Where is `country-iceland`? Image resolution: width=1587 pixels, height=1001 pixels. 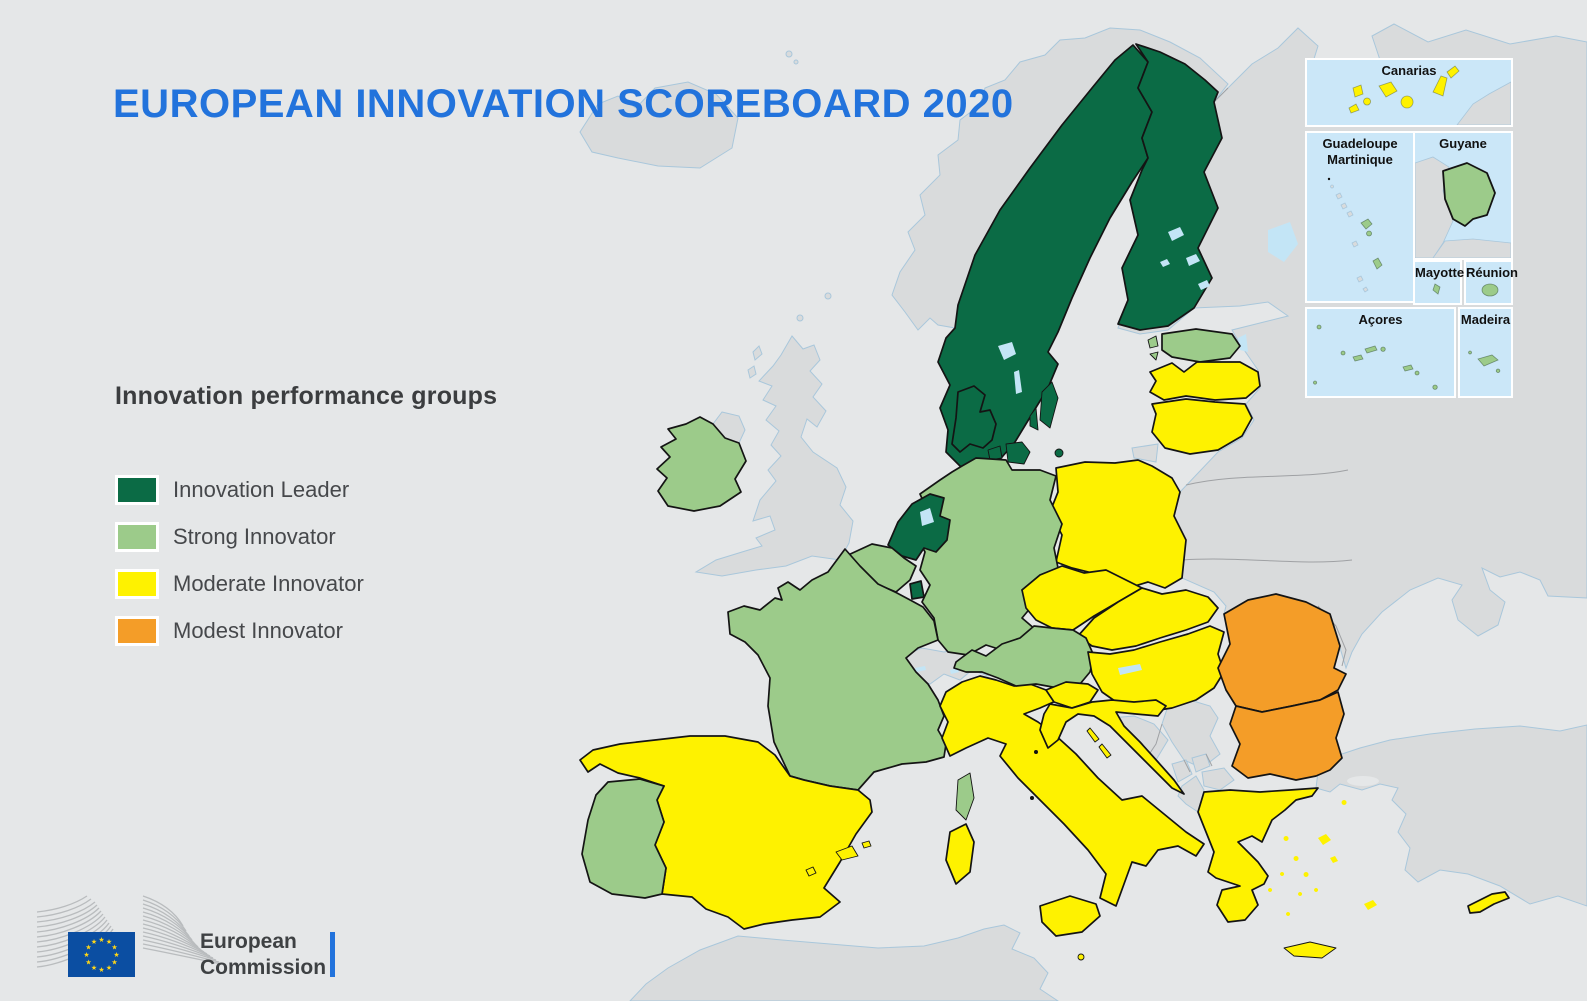 country-iceland is located at coordinates (659, 125).